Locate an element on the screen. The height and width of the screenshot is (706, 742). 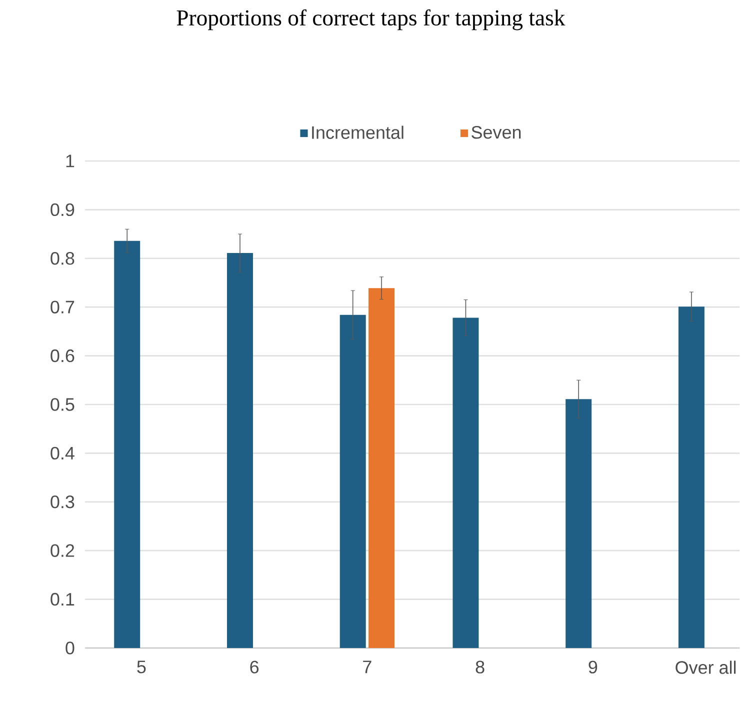
x-tick-label: Over all is located at coordinates (706, 667).